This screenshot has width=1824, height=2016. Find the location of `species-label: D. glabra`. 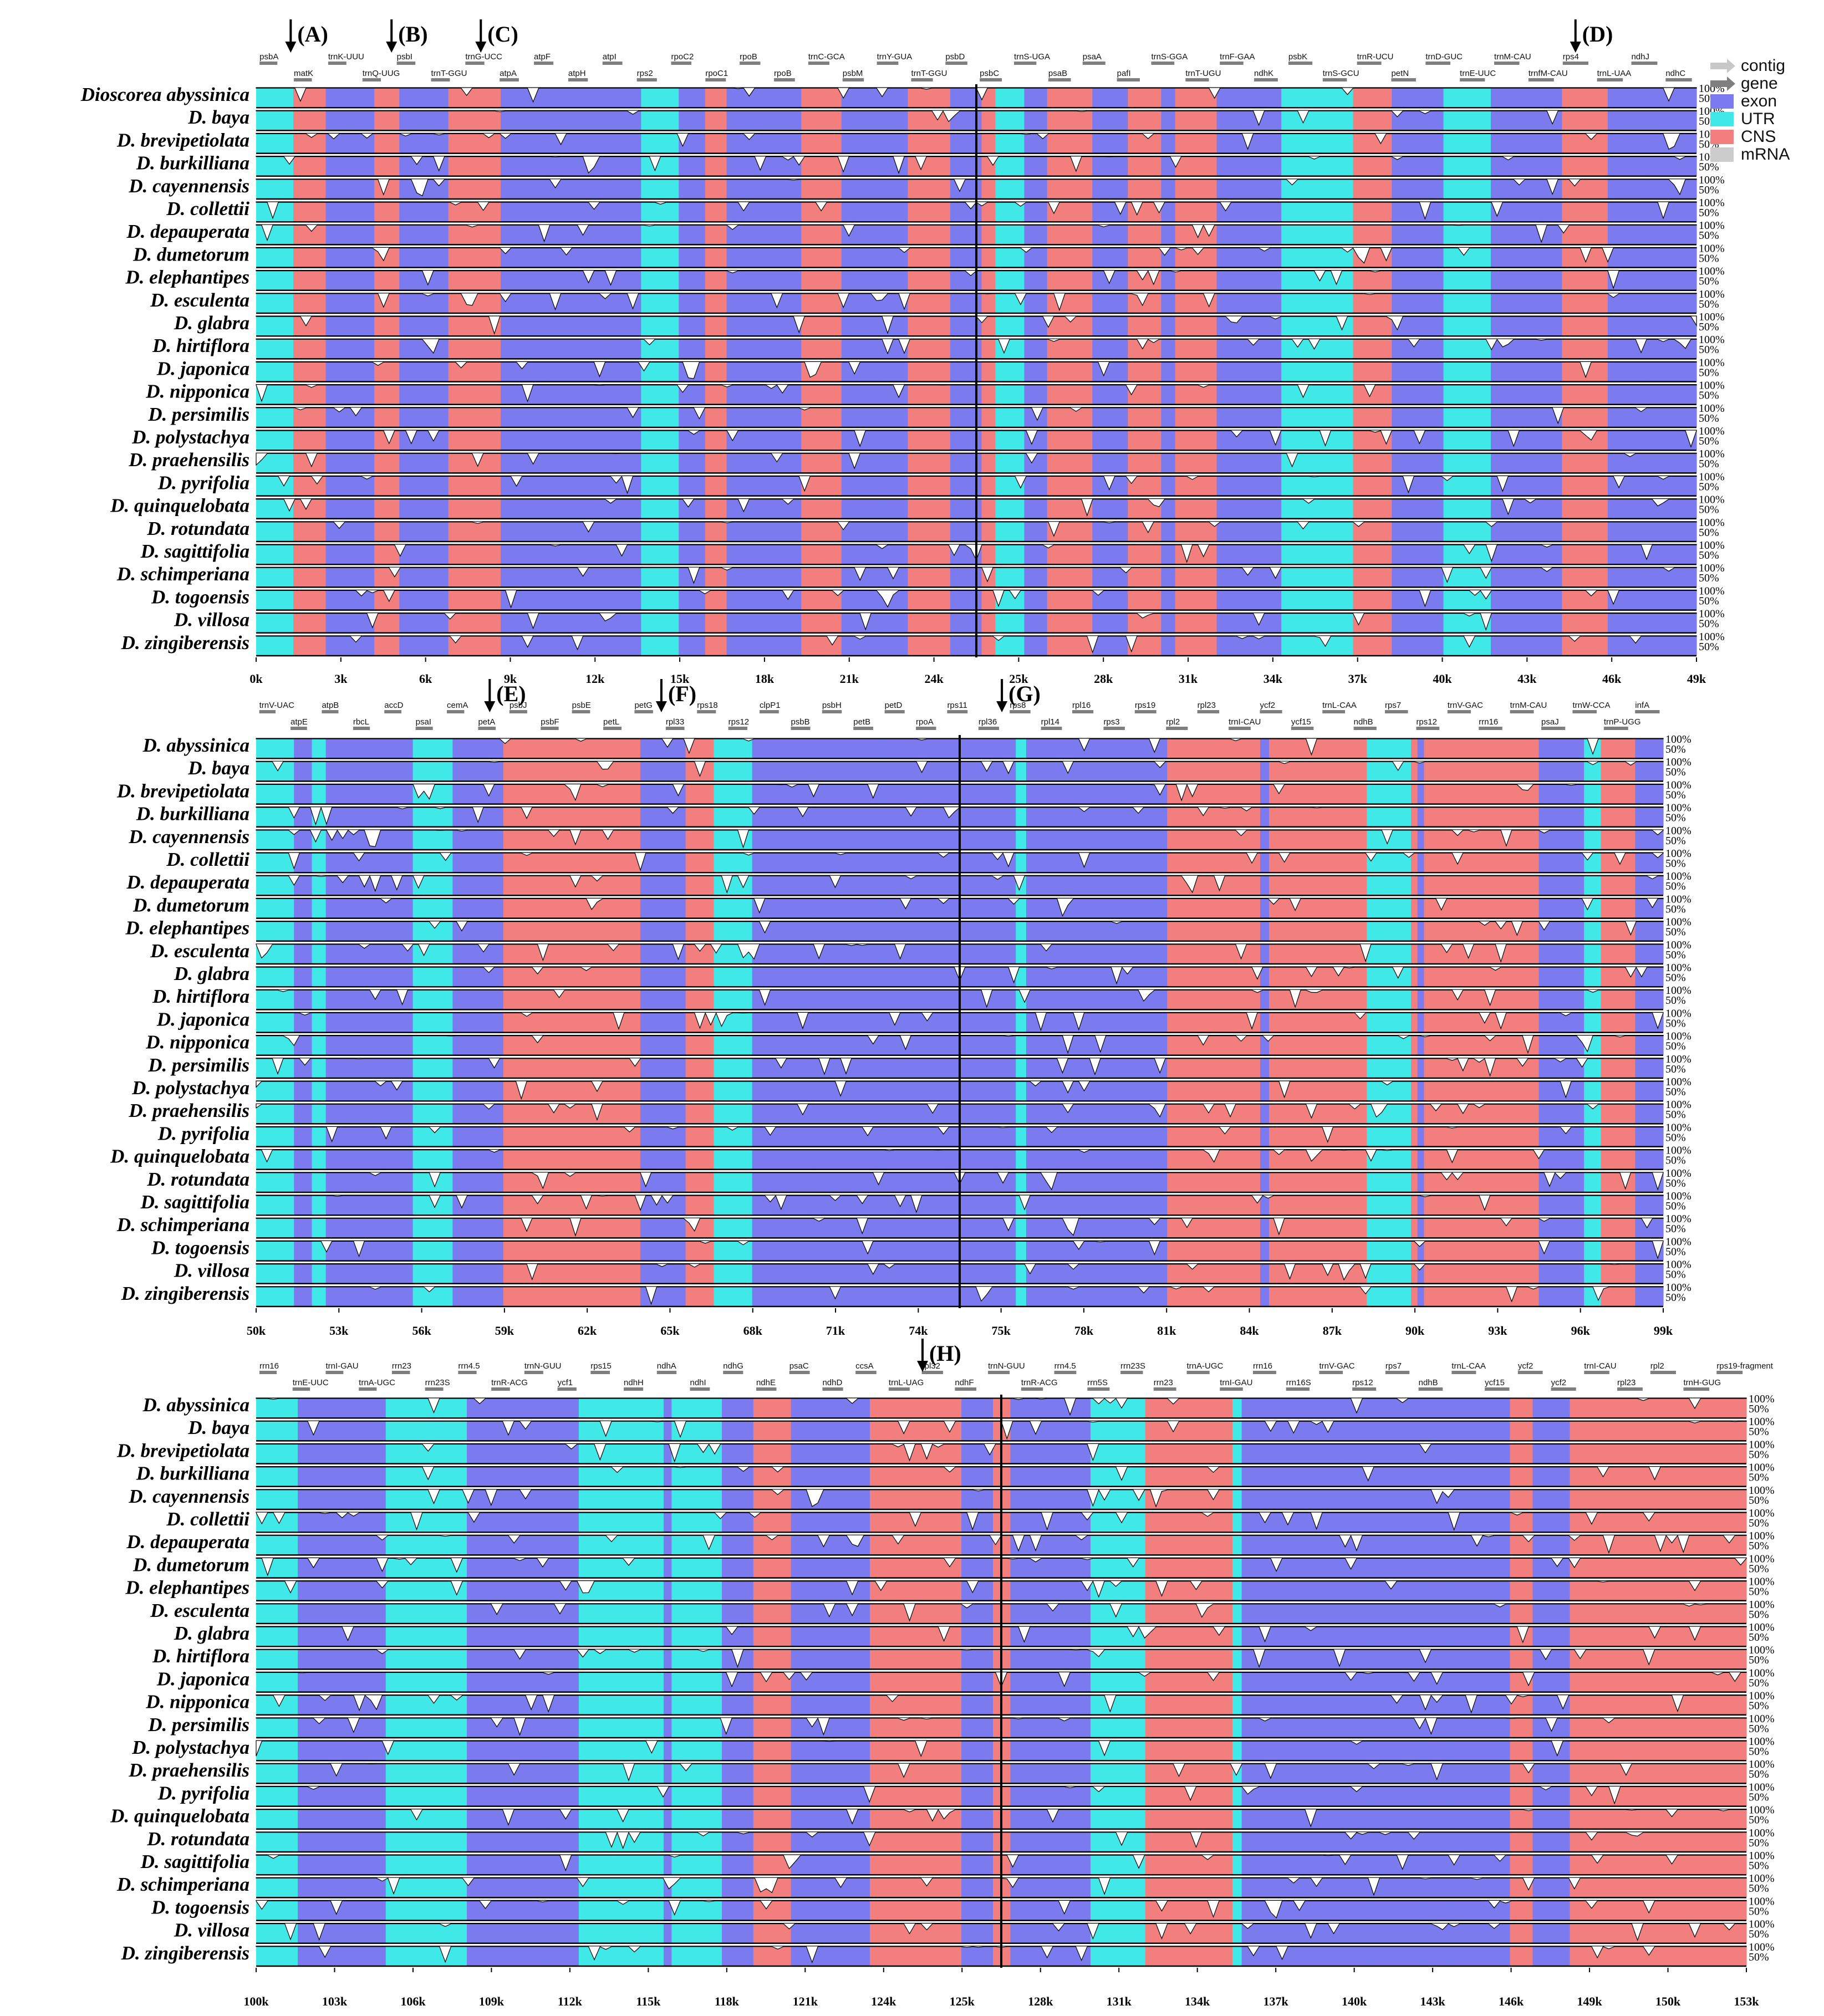

species-label: D. glabra is located at coordinates (212, 323).